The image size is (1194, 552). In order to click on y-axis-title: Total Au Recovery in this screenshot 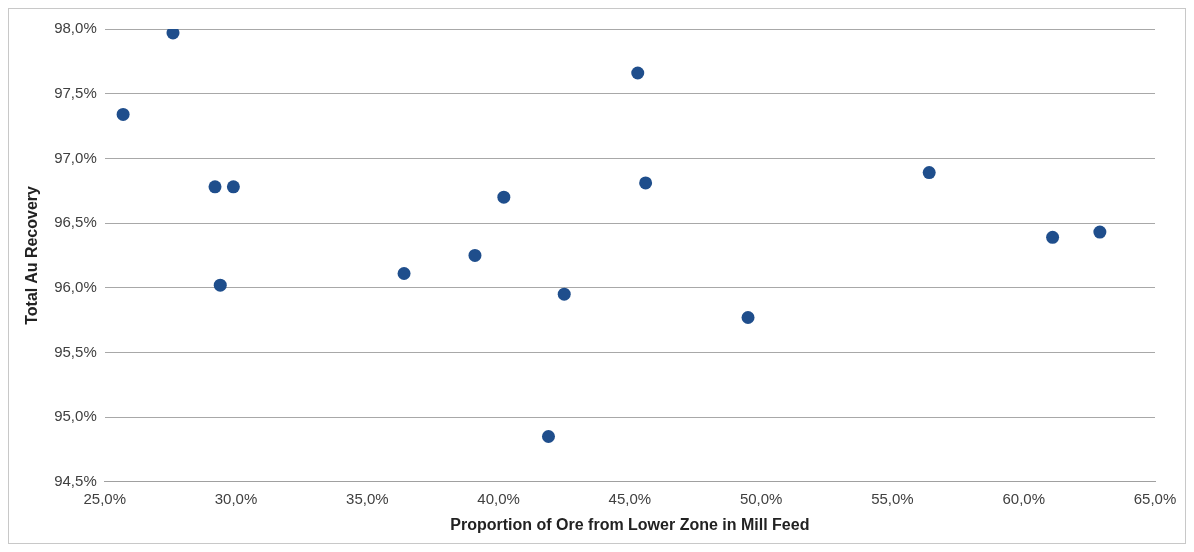, I will do `click(32, 255)`.